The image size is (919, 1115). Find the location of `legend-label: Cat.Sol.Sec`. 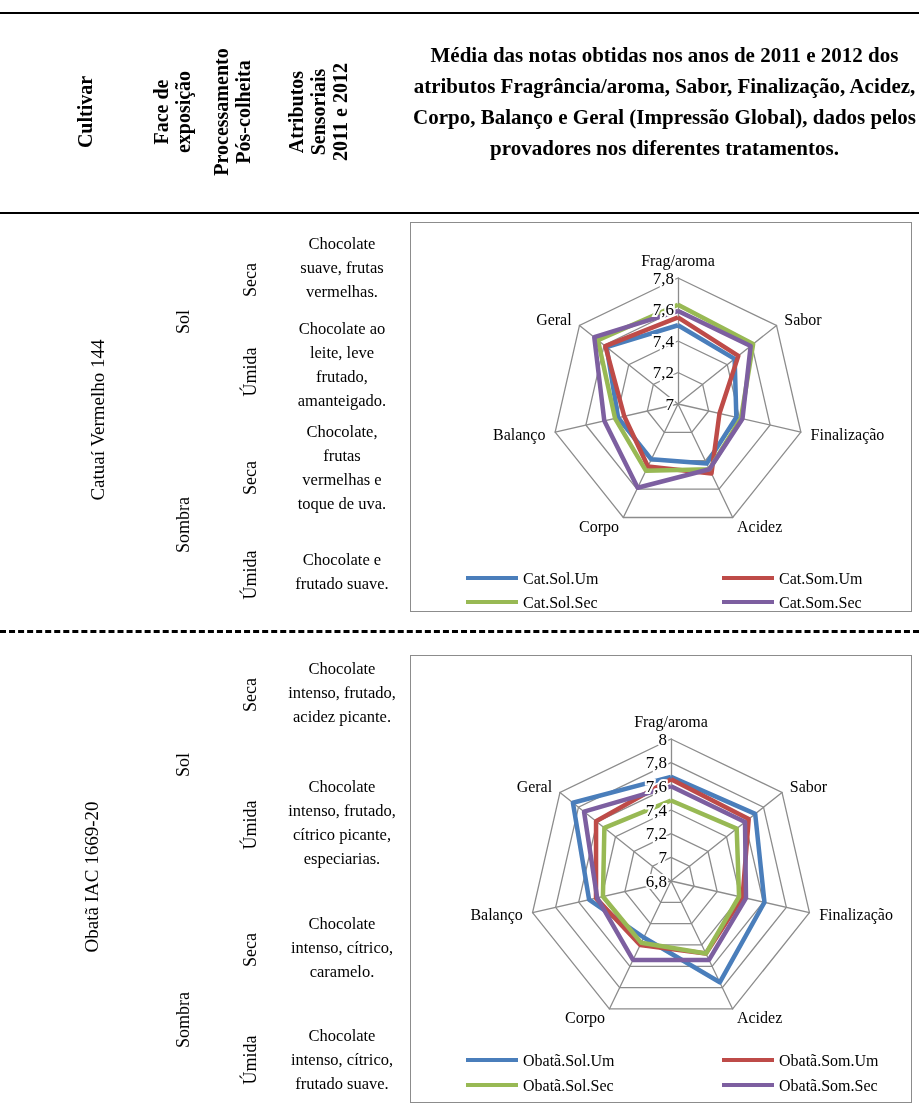

legend-label: Cat.Sol.Sec is located at coordinates (560, 602).